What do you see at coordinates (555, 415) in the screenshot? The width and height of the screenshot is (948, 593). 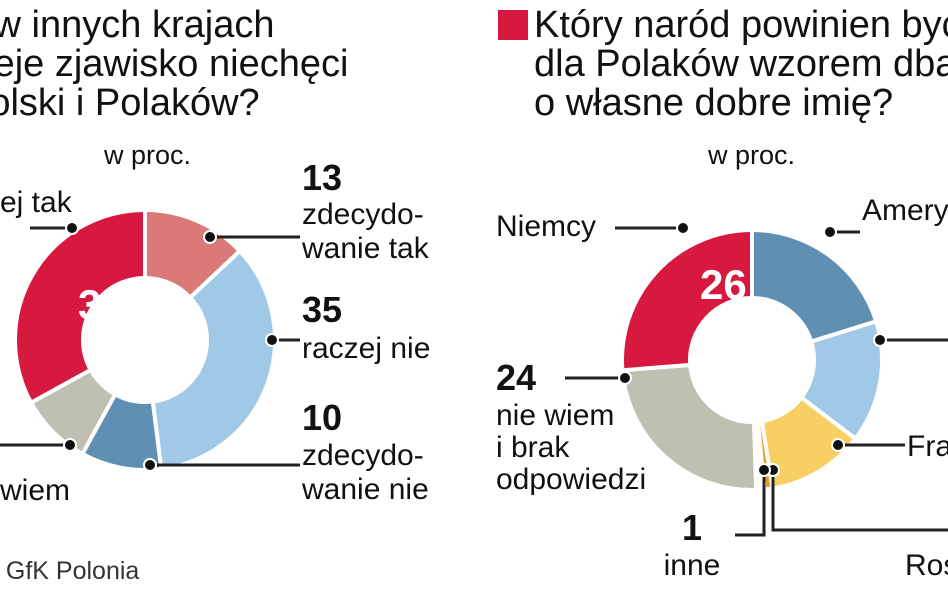 I see `slice-category-label: nie wiem` at bounding box center [555, 415].